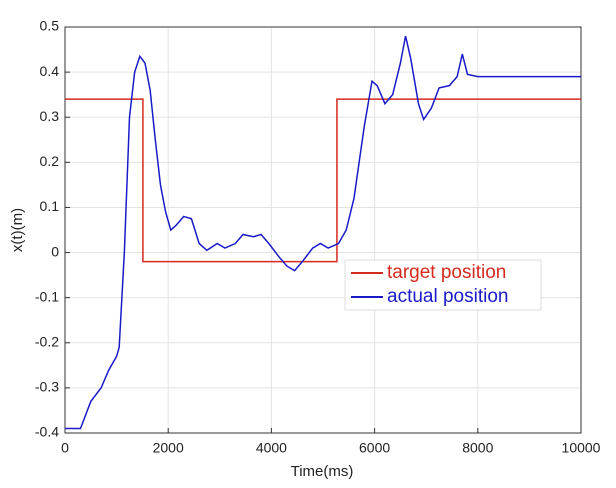 This screenshot has width=616, height=488. Describe the element at coordinates (47, 387) in the screenshot. I see `y-tick-label: -0.3` at that location.